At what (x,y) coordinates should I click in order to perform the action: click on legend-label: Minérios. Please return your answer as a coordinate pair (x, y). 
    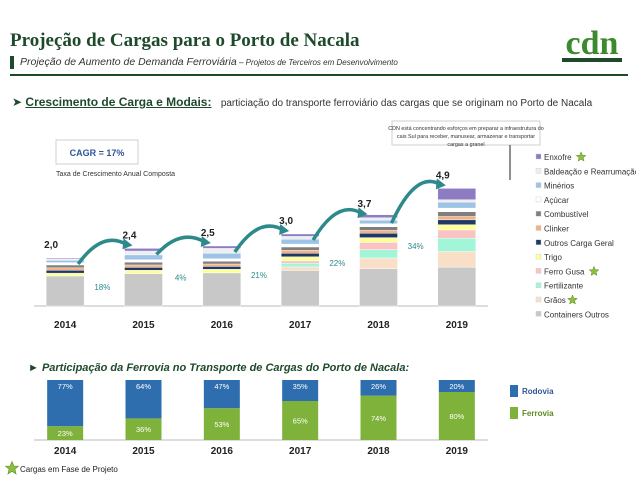
    Looking at the image, I should click on (559, 186).